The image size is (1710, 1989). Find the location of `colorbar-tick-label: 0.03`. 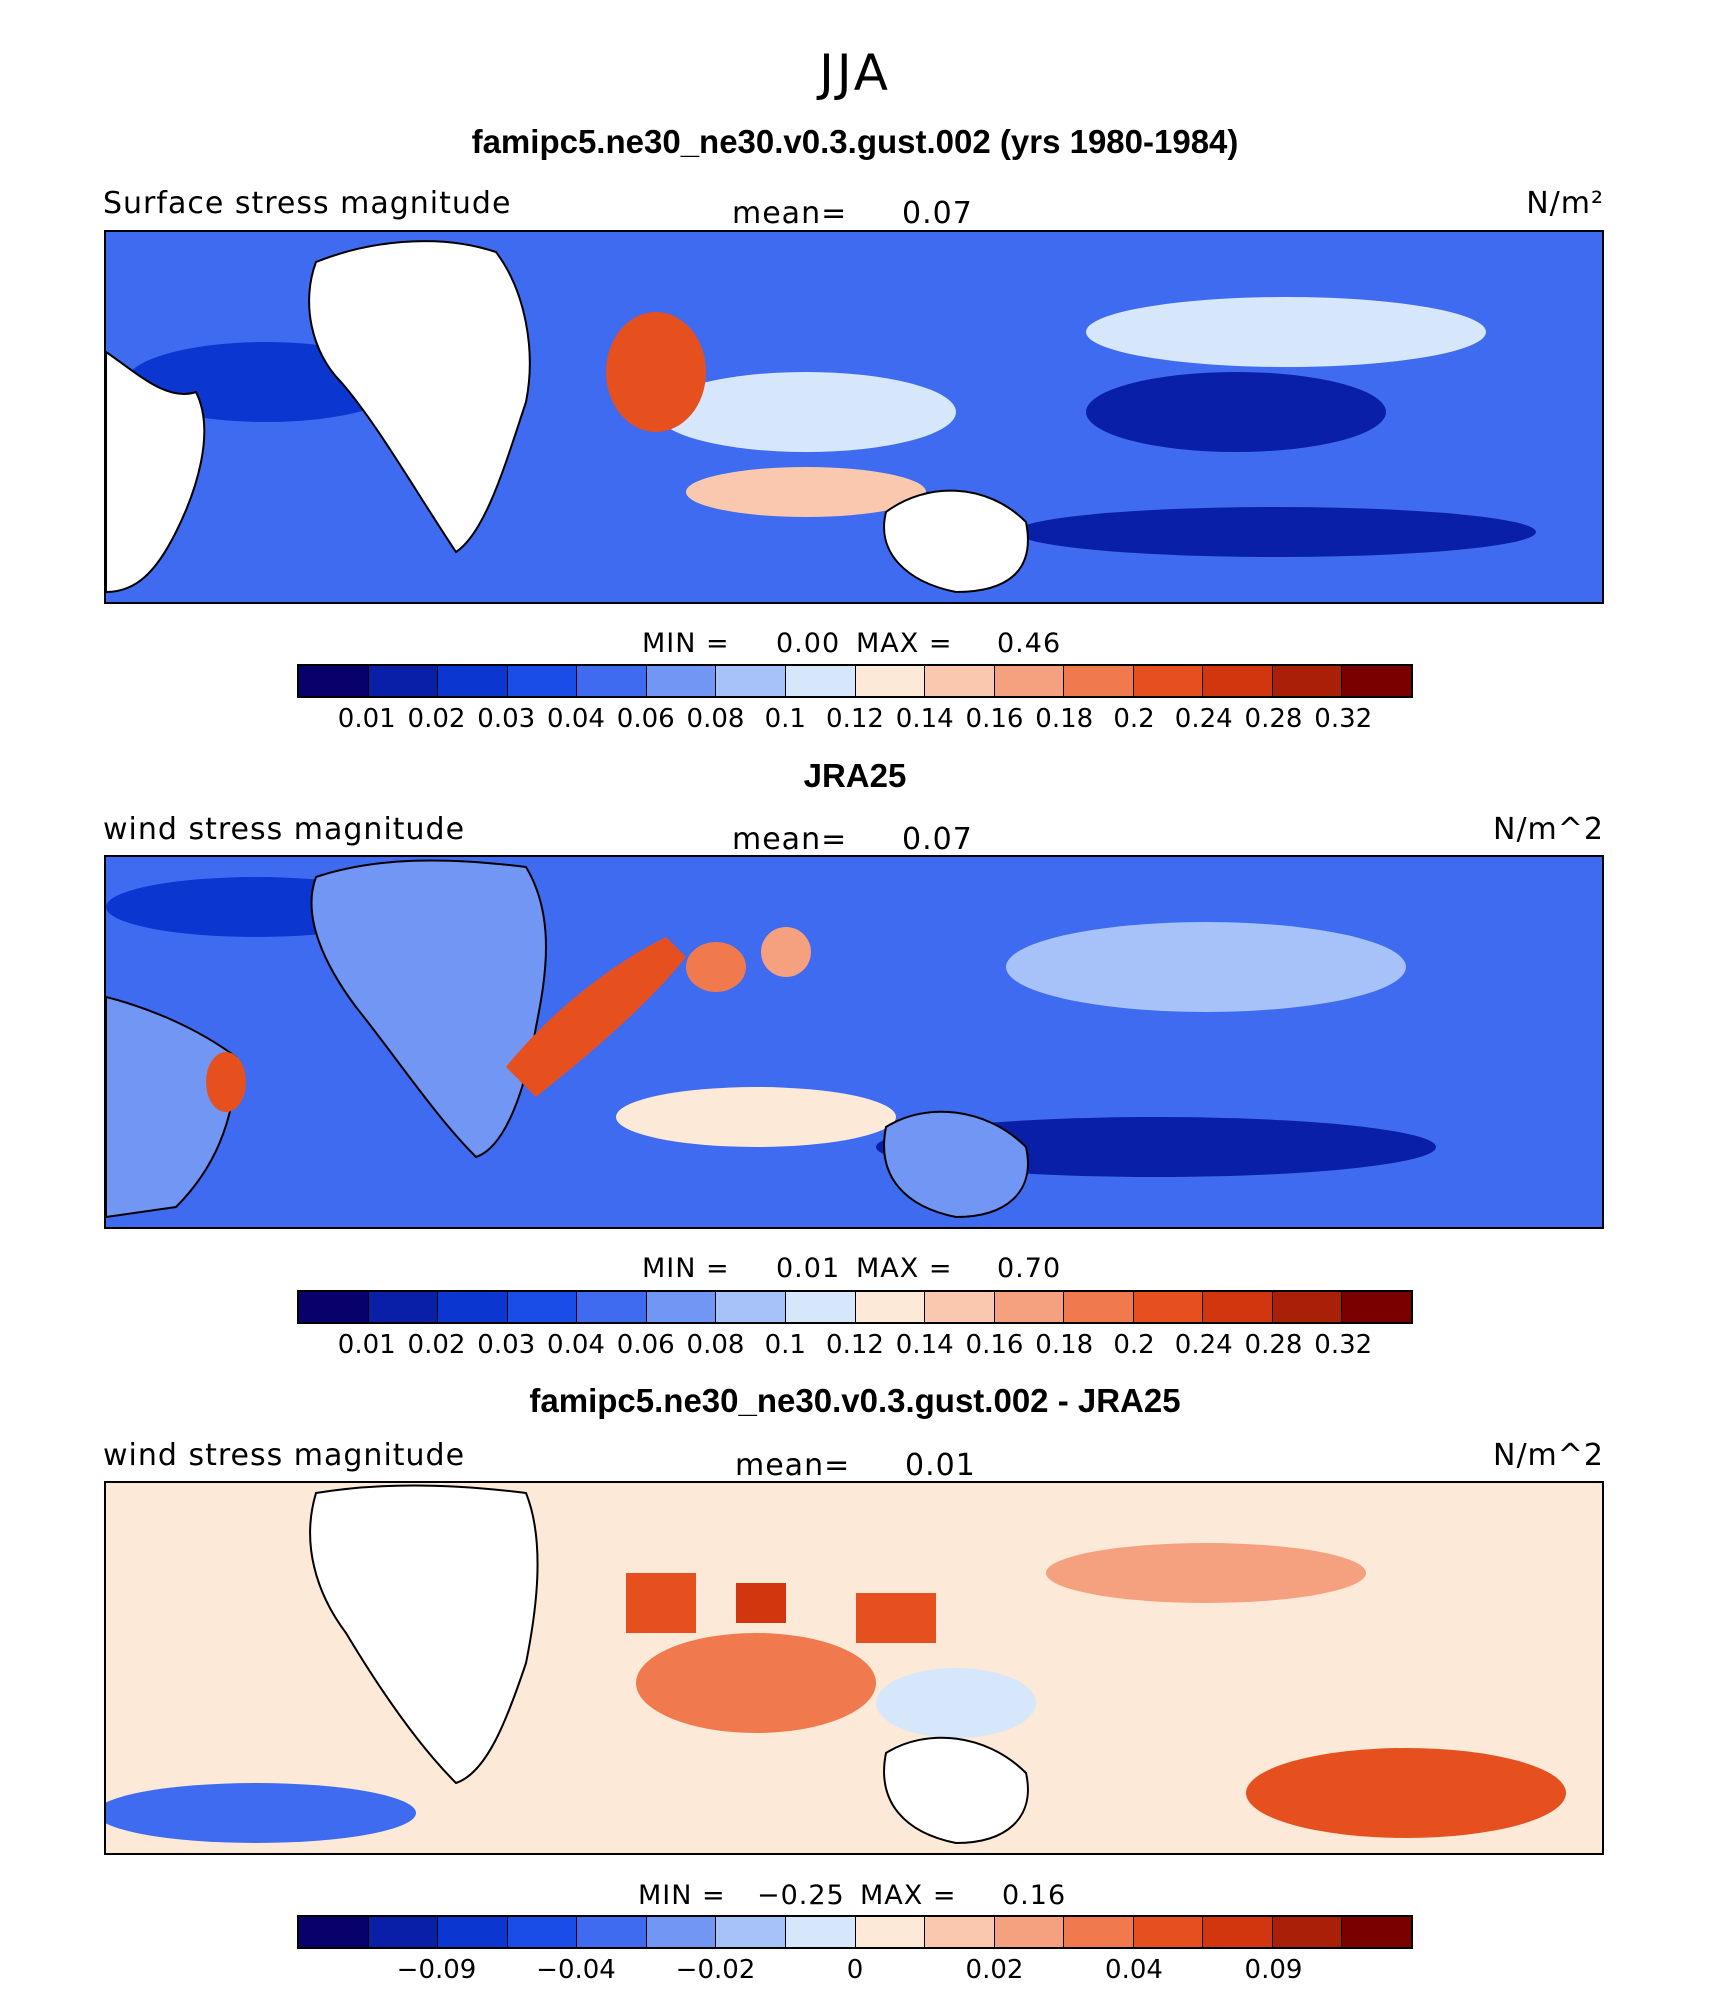

colorbar-tick-label: 0.03 is located at coordinates (506, 719).